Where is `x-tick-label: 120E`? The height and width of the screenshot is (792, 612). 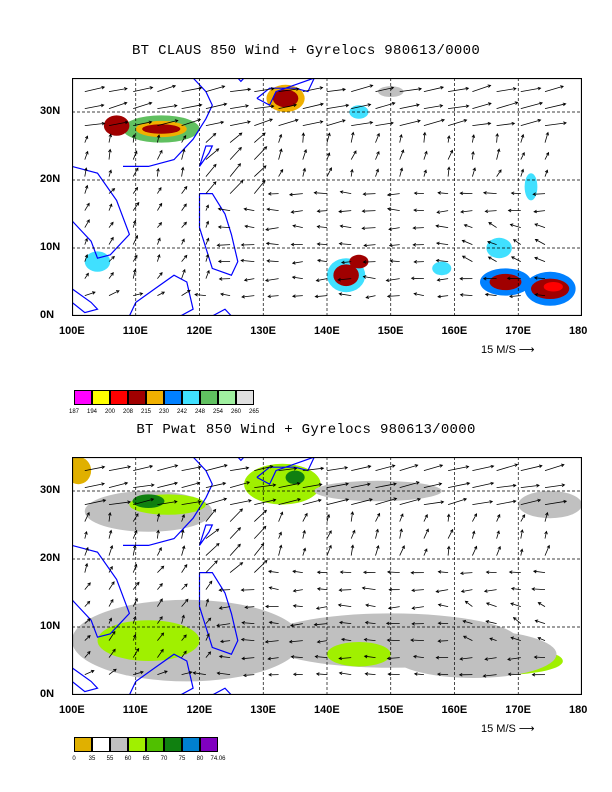
x-tick-label: 120E is located at coordinates (199, 331).